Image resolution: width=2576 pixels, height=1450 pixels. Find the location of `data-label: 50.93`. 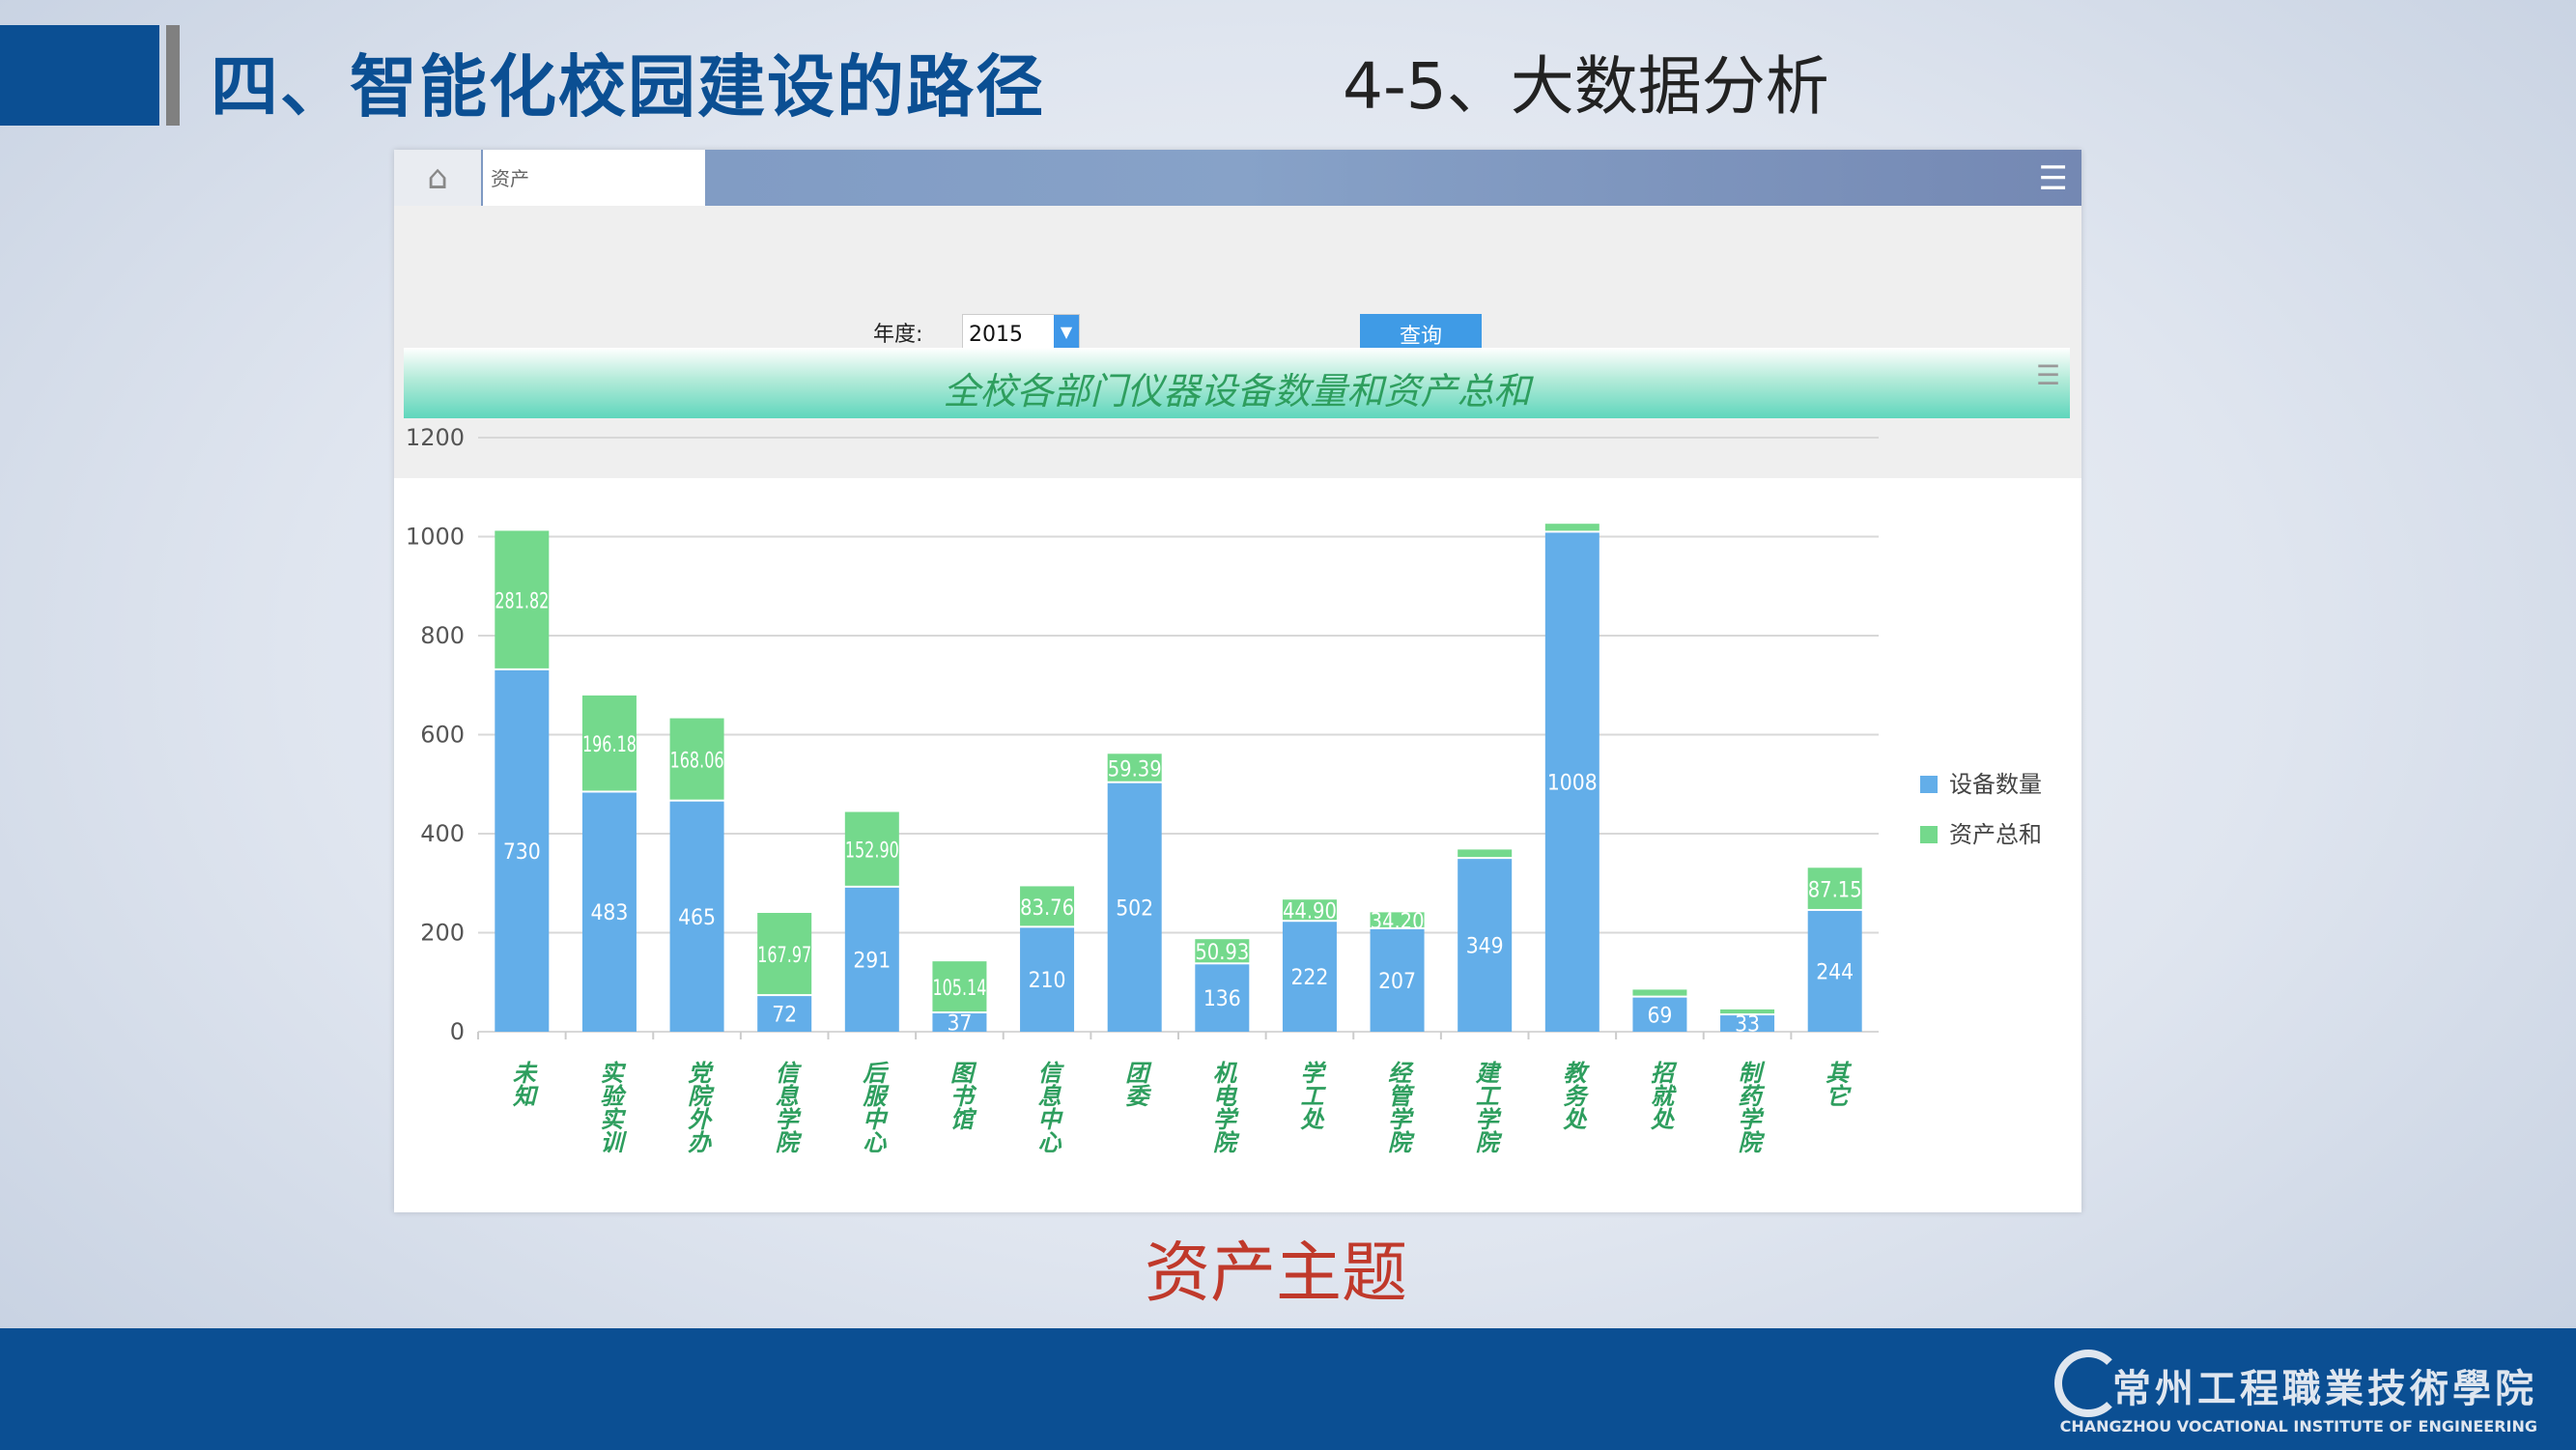

data-label: 50.93 is located at coordinates (1222, 953).